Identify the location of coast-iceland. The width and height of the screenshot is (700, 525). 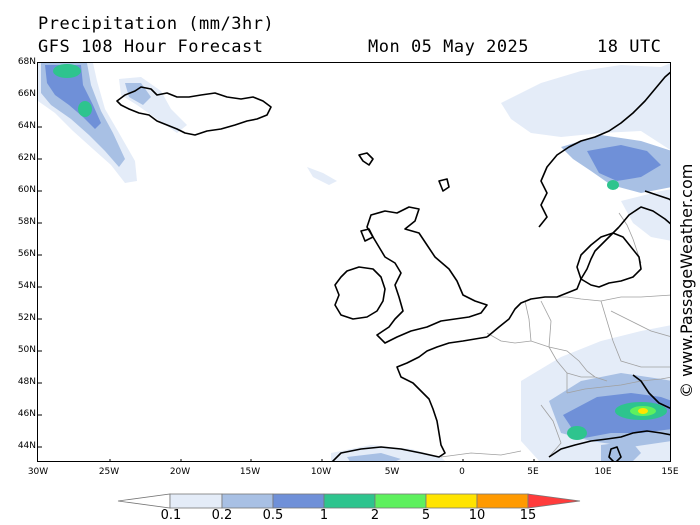
(194, 111).